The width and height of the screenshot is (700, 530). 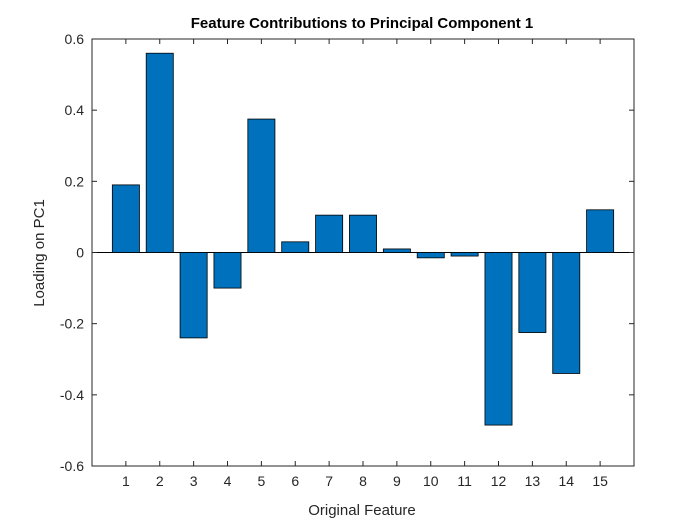 I want to click on x-tick-label: 2, so click(x=160, y=481).